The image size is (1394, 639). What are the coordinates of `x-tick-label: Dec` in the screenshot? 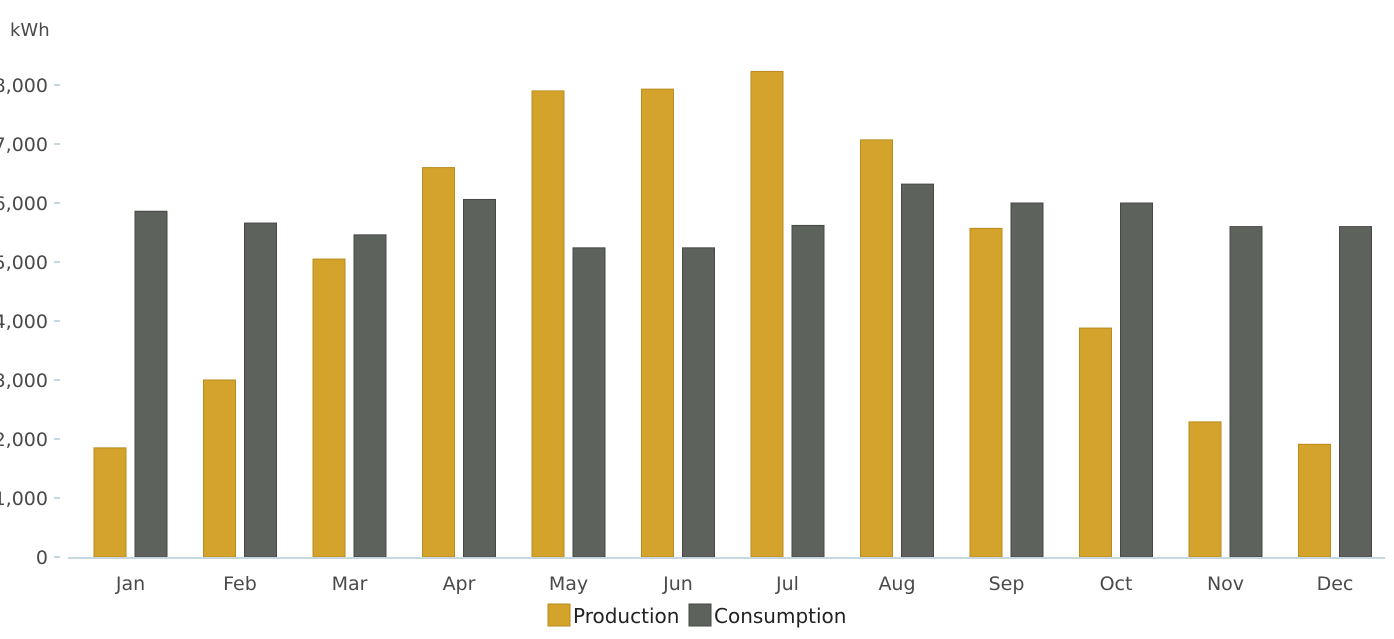 It's located at (1335, 584).